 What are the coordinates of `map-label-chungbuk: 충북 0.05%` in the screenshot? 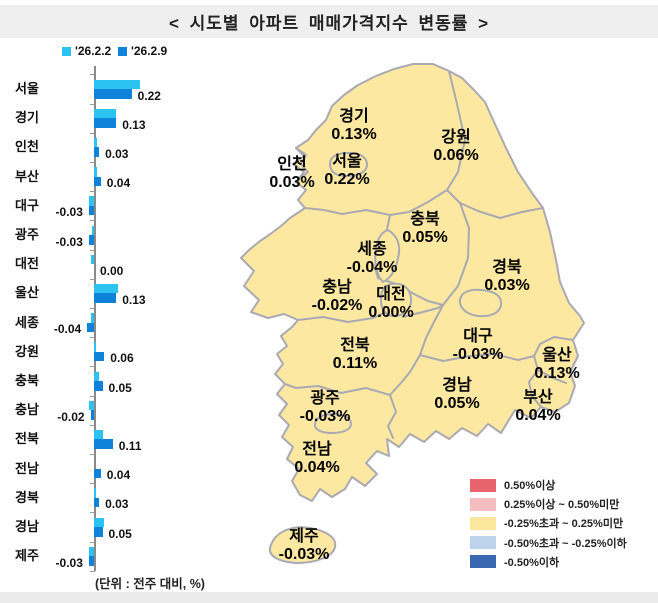 It's located at (424, 229).